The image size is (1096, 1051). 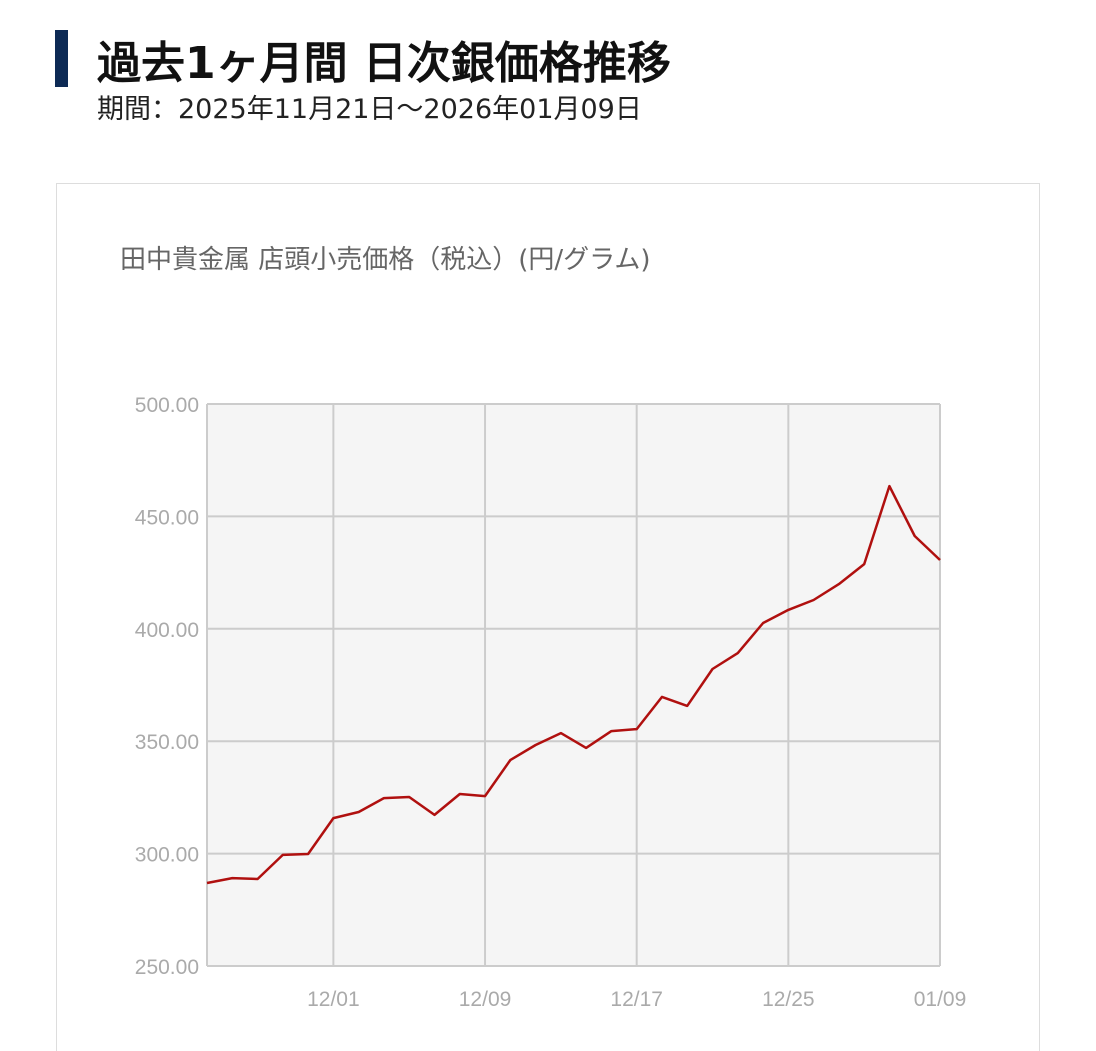 I want to click on y-tick-label: 500.00, so click(x=167, y=405).